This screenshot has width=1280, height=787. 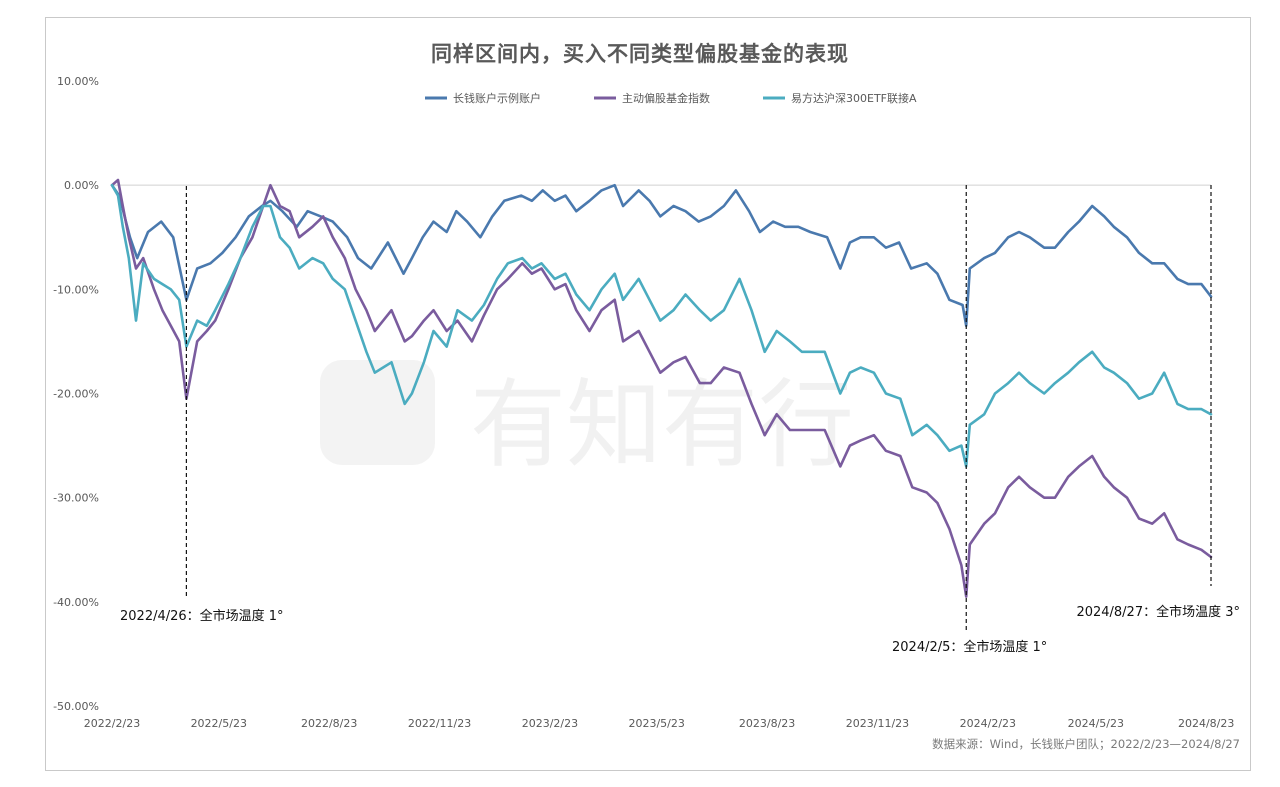 I want to click on annotation-label: 2024/8/27：全市场温度 3°, so click(x=1158, y=612).